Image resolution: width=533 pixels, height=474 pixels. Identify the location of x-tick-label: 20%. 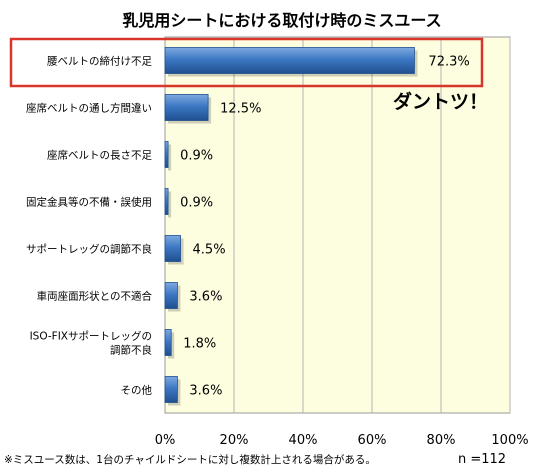
(234, 440).